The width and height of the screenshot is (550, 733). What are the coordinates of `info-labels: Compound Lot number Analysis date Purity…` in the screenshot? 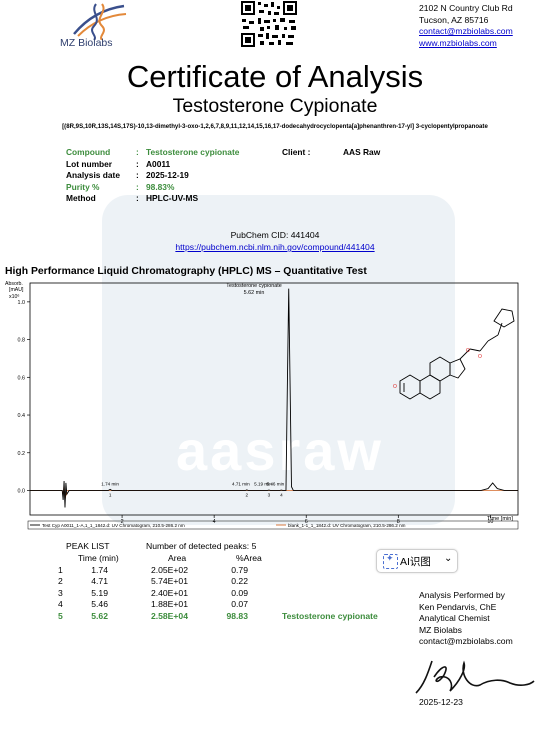 It's located at (93, 176).